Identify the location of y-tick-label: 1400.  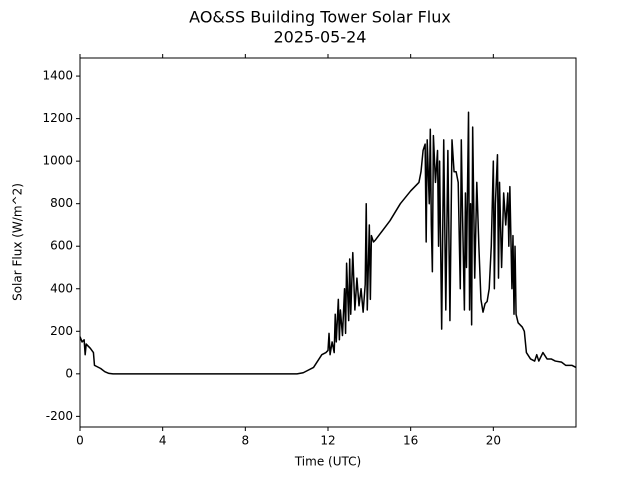
(57, 76).